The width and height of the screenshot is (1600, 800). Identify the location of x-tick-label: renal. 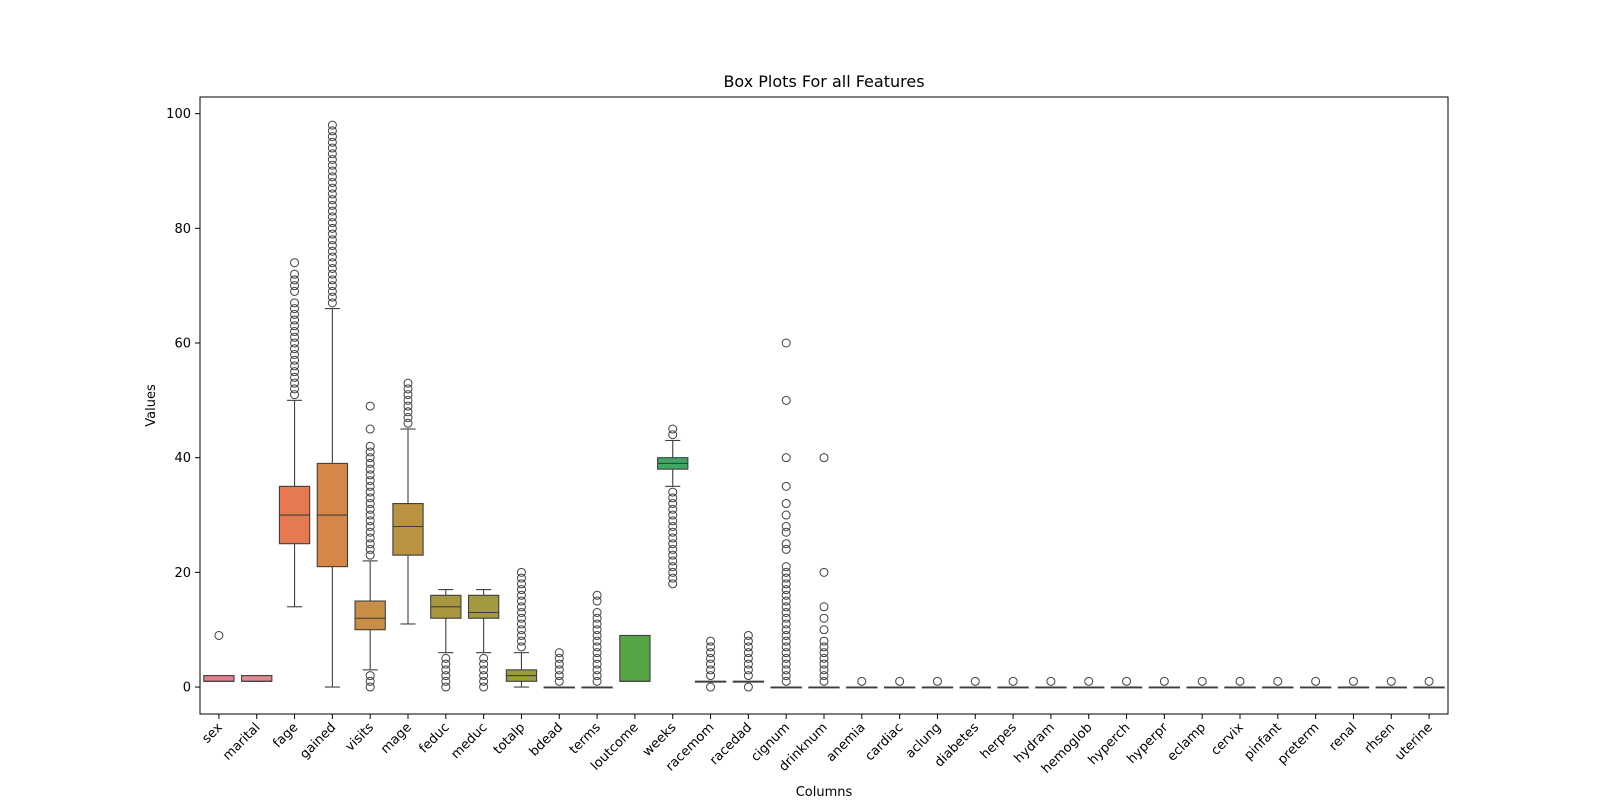
(1343, 737).